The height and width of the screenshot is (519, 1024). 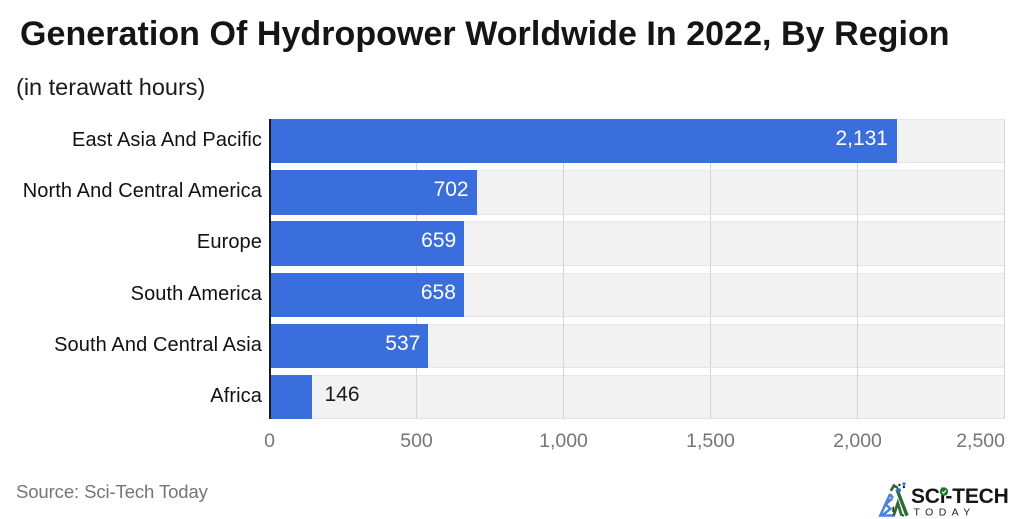 I want to click on svg-text: TODAY, so click(x=945, y=512).